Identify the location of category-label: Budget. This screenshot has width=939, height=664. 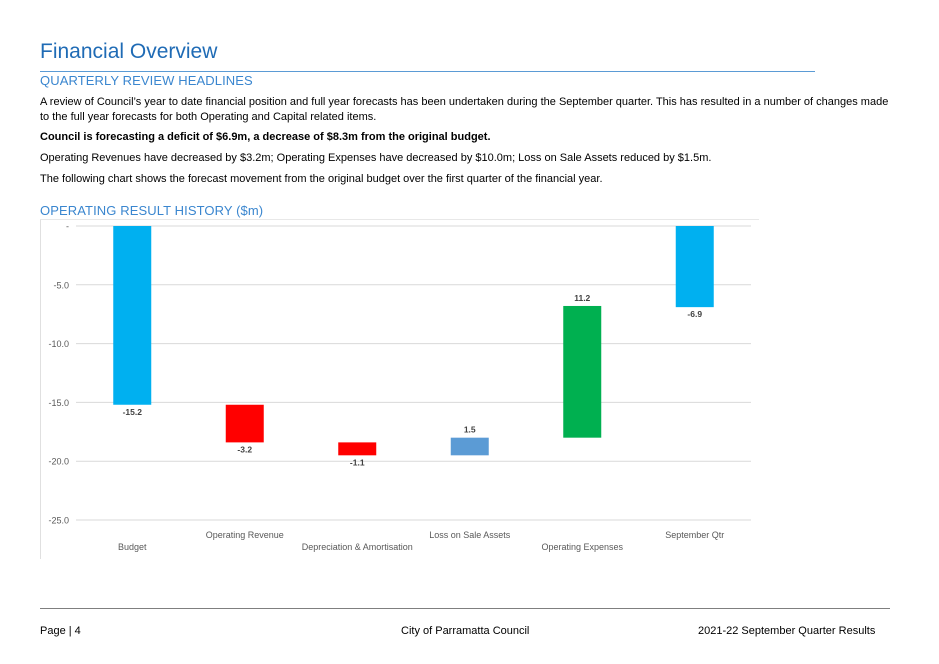
(132, 547).